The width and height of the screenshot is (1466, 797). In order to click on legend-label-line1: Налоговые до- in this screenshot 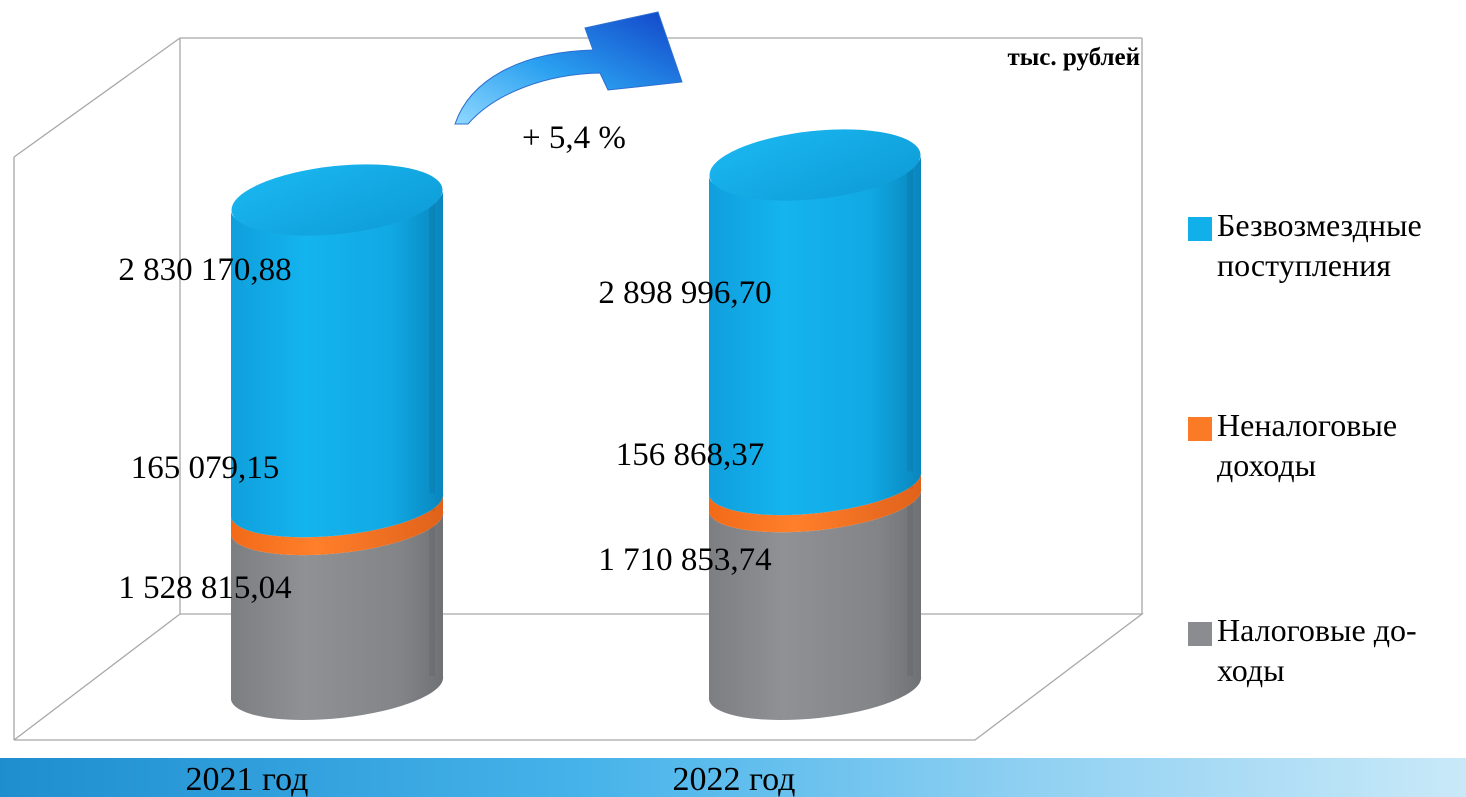, I will do `click(1317, 630)`.